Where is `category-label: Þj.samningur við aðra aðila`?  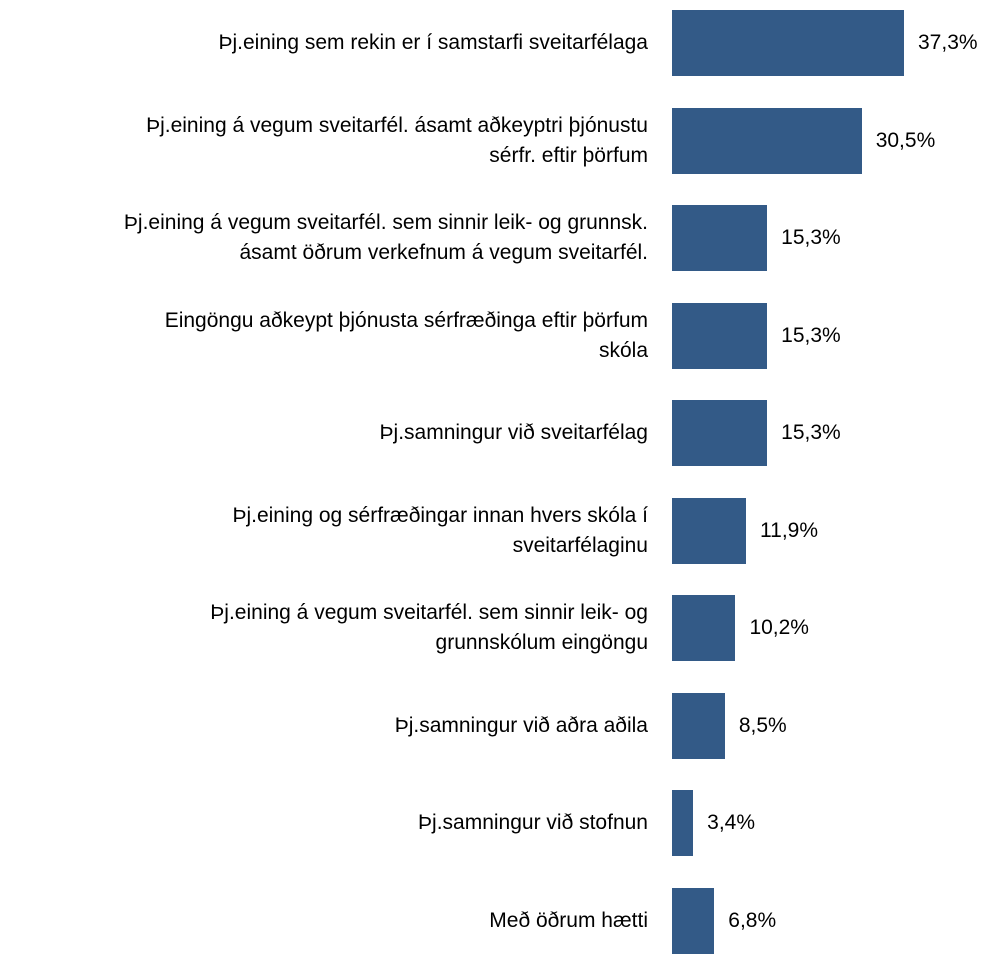
category-label: Þj.samningur við aðra aðila is located at coordinates (521, 725).